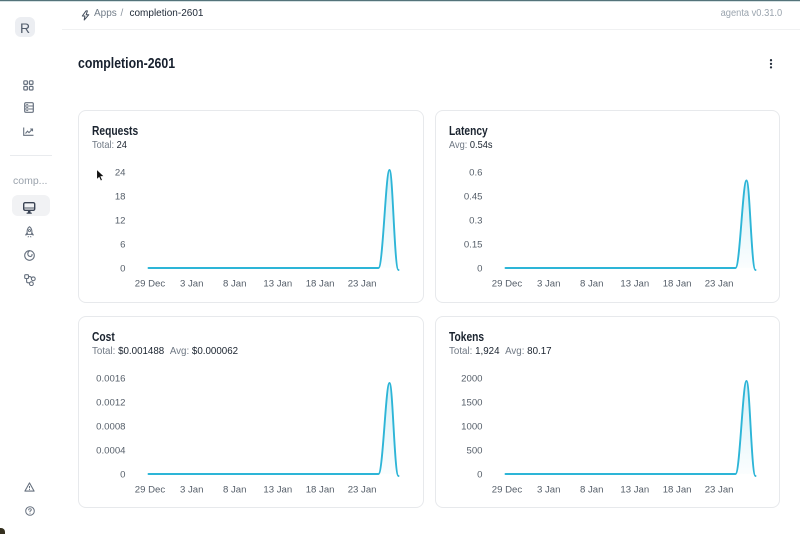 The image size is (800, 534). What do you see at coordinates (122, 245) in the screenshot?
I see `svg-text: 6` at bounding box center [122, 245].